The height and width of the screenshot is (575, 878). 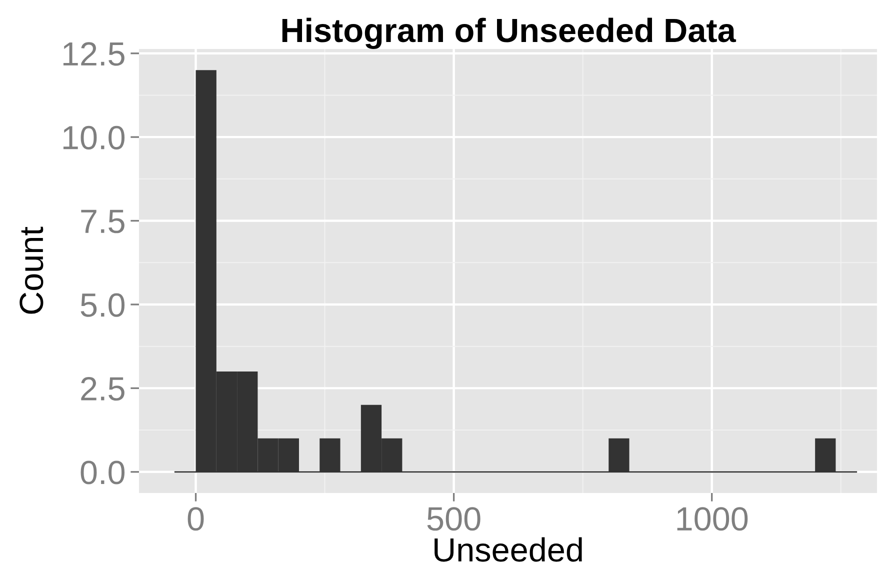 I want to click on chart-title: Histogram of Unseeded Data, so click(x=509, y=33).